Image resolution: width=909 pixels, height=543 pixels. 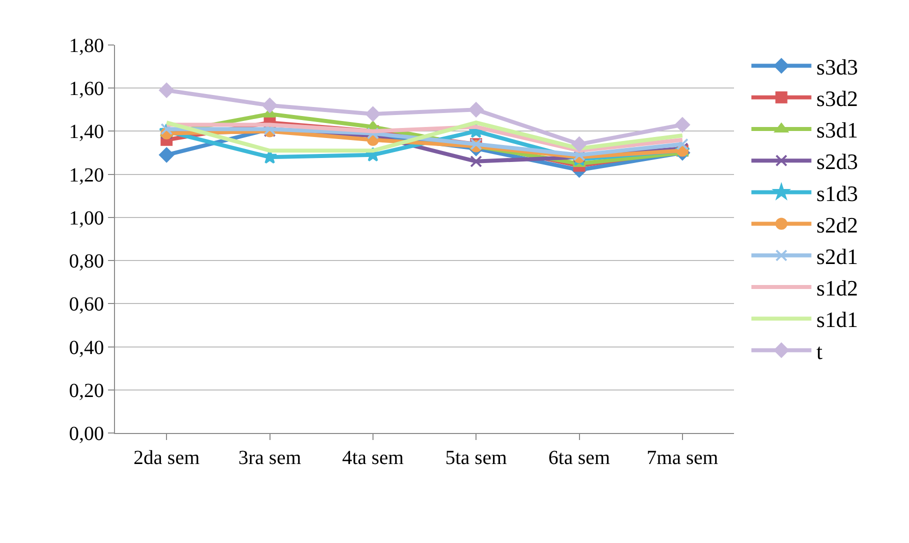 What do you see at coordinates (819, 351) in the screenshot?
I see `legend-label: t` at bounding box center [819, 351].